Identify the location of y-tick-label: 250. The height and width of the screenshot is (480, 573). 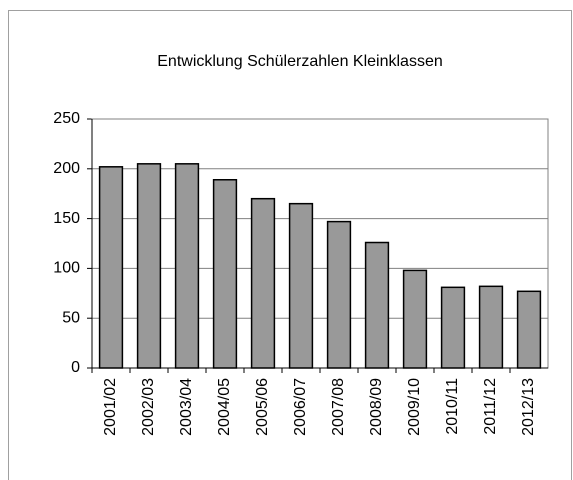
(66, 118).